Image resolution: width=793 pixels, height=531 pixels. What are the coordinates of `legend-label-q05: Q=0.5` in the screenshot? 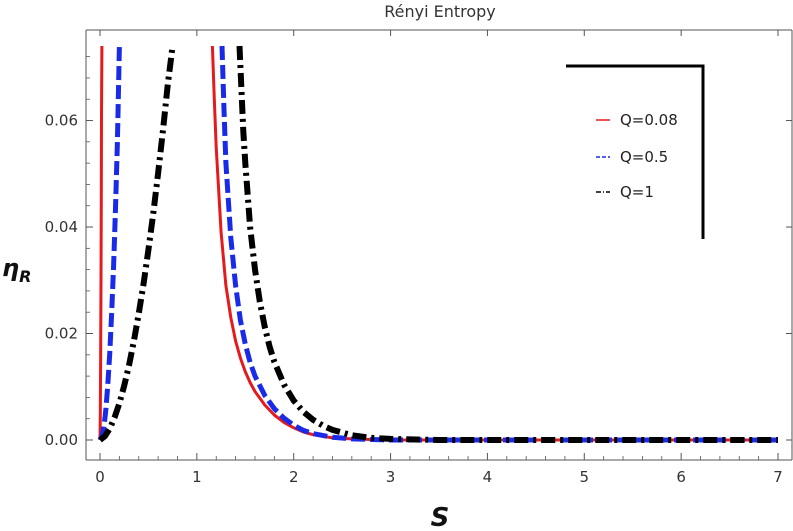 It's located at (644, 157).